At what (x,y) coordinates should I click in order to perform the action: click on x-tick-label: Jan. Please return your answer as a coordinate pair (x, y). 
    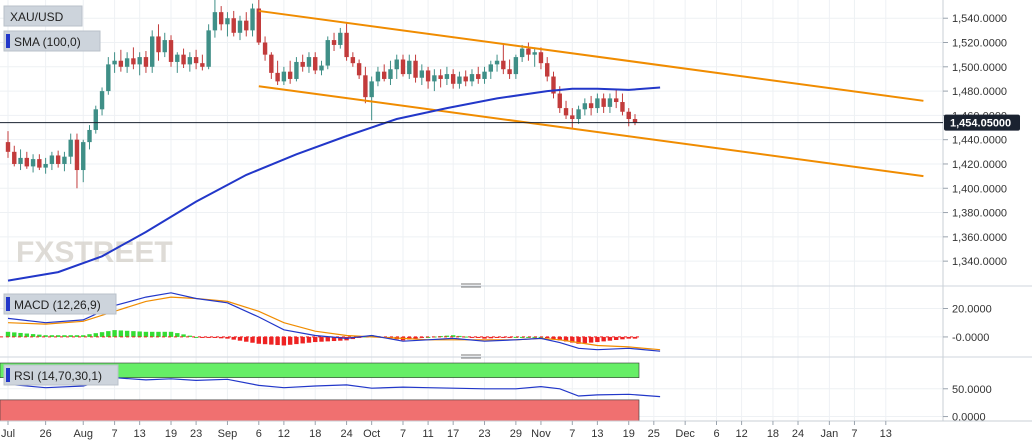
    Looking at the image, I should click on (829, 434).